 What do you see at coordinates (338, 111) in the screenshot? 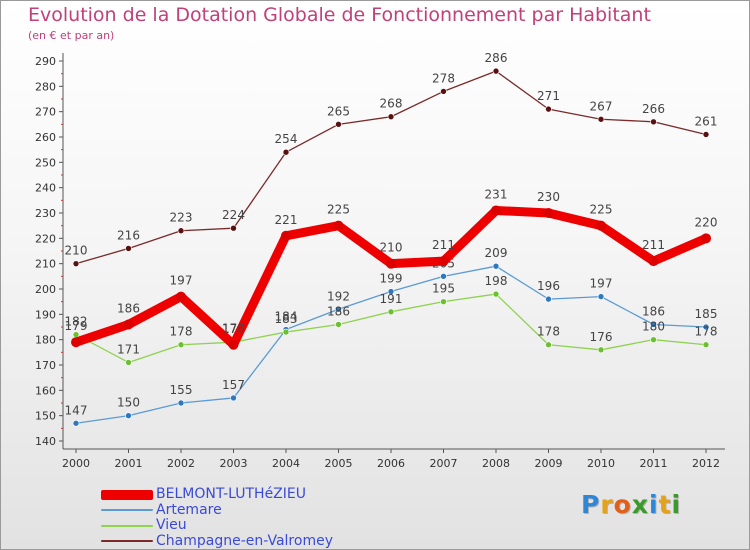
I see `data-label: 265` at bounding box center [338, 111].